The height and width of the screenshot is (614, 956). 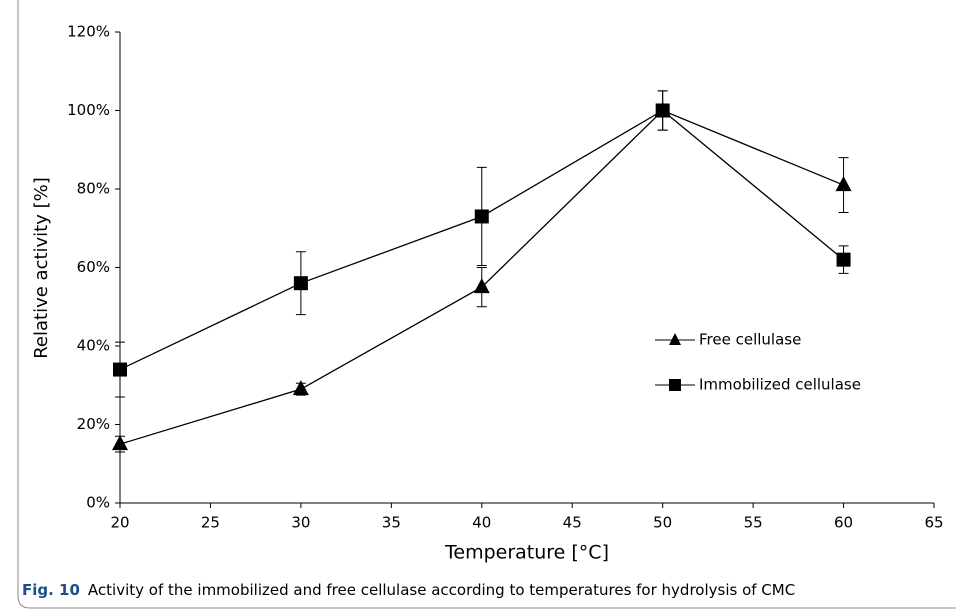 What do you see at coordinates (98, 503) in the screenshot?
I see `y-tick-label: 0%` at bounding box center [98, 503].